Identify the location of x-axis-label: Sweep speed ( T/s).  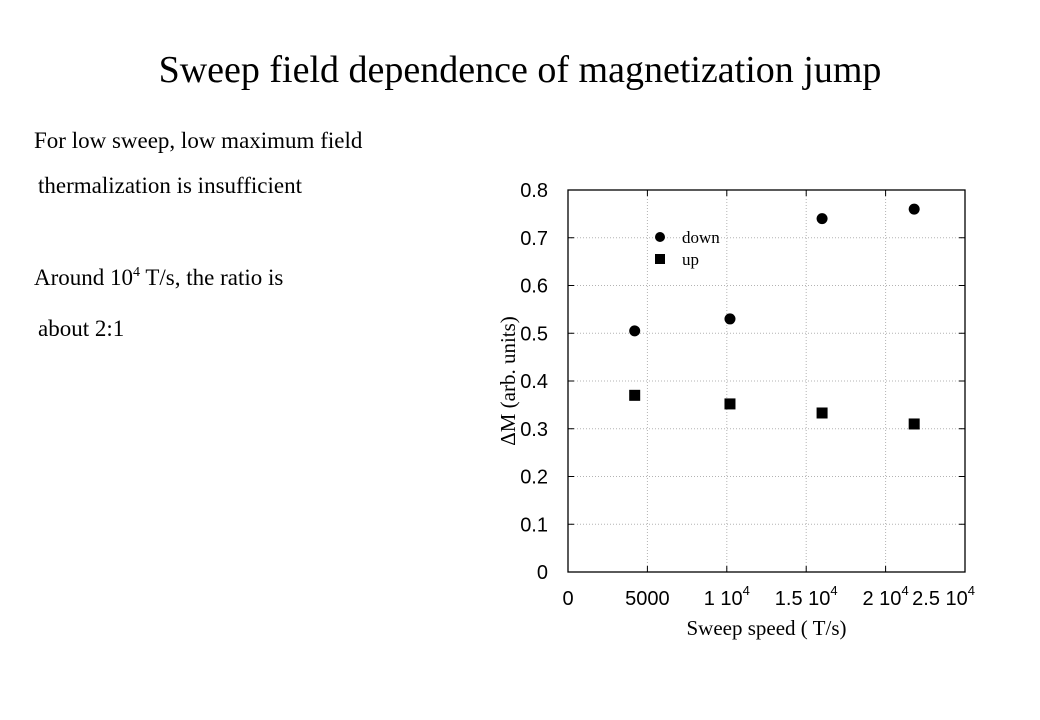
(767, 628).